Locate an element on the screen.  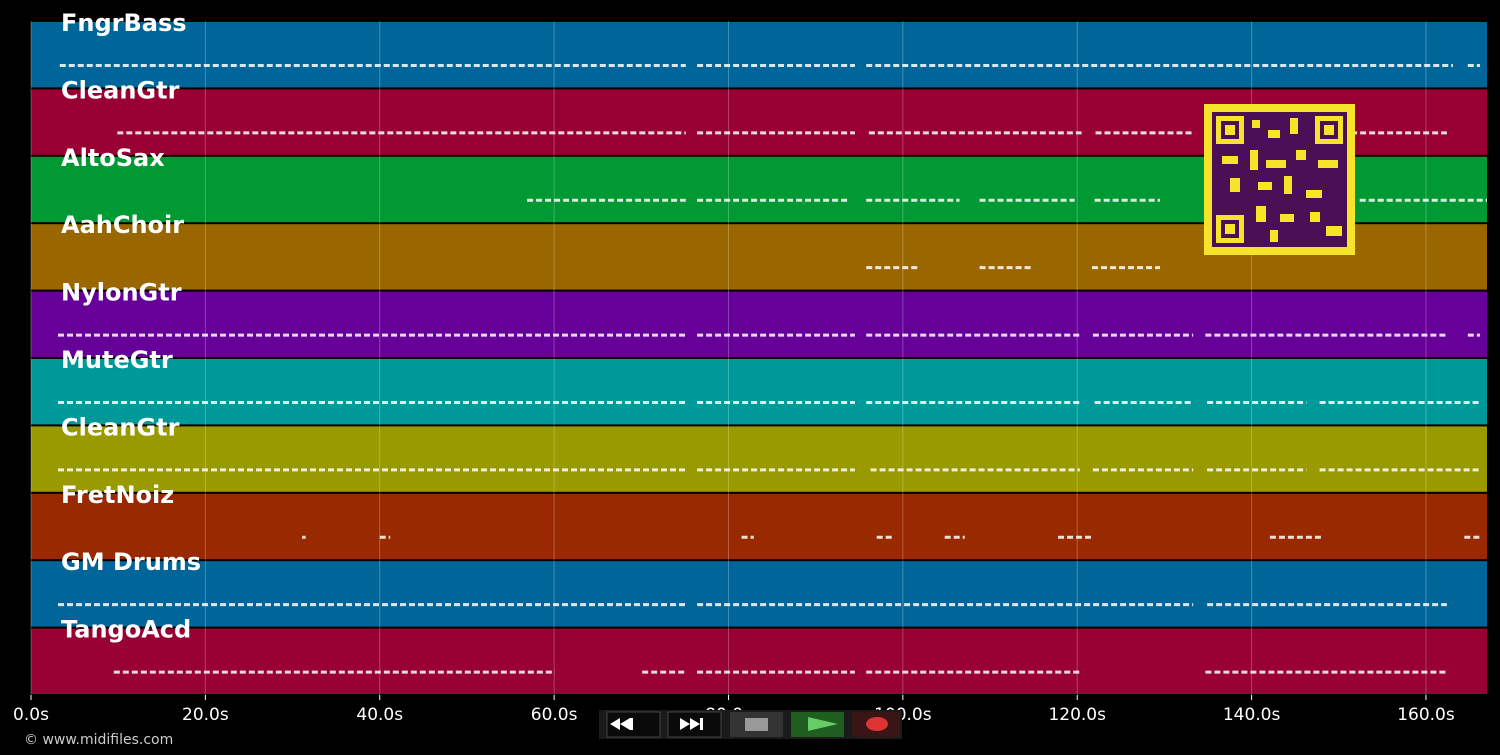
forward-button is located at coordinates (694, 724).